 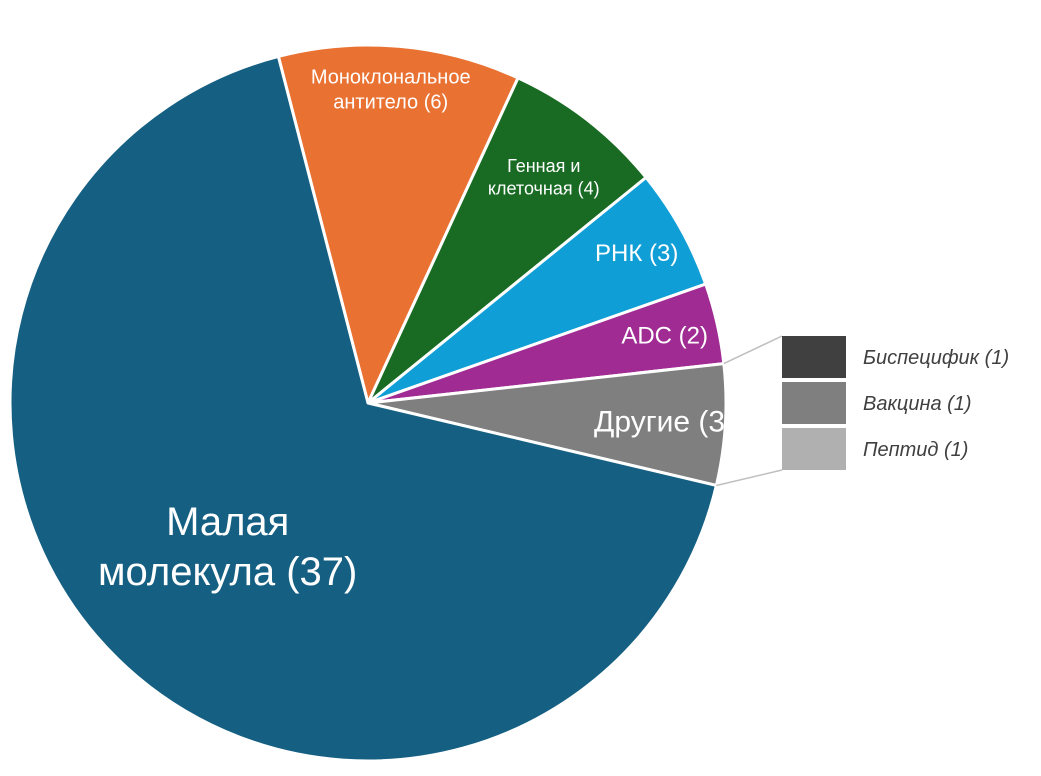 I want to click on slice-label: Генная и клеточная (4), so click(x=544, y=177).